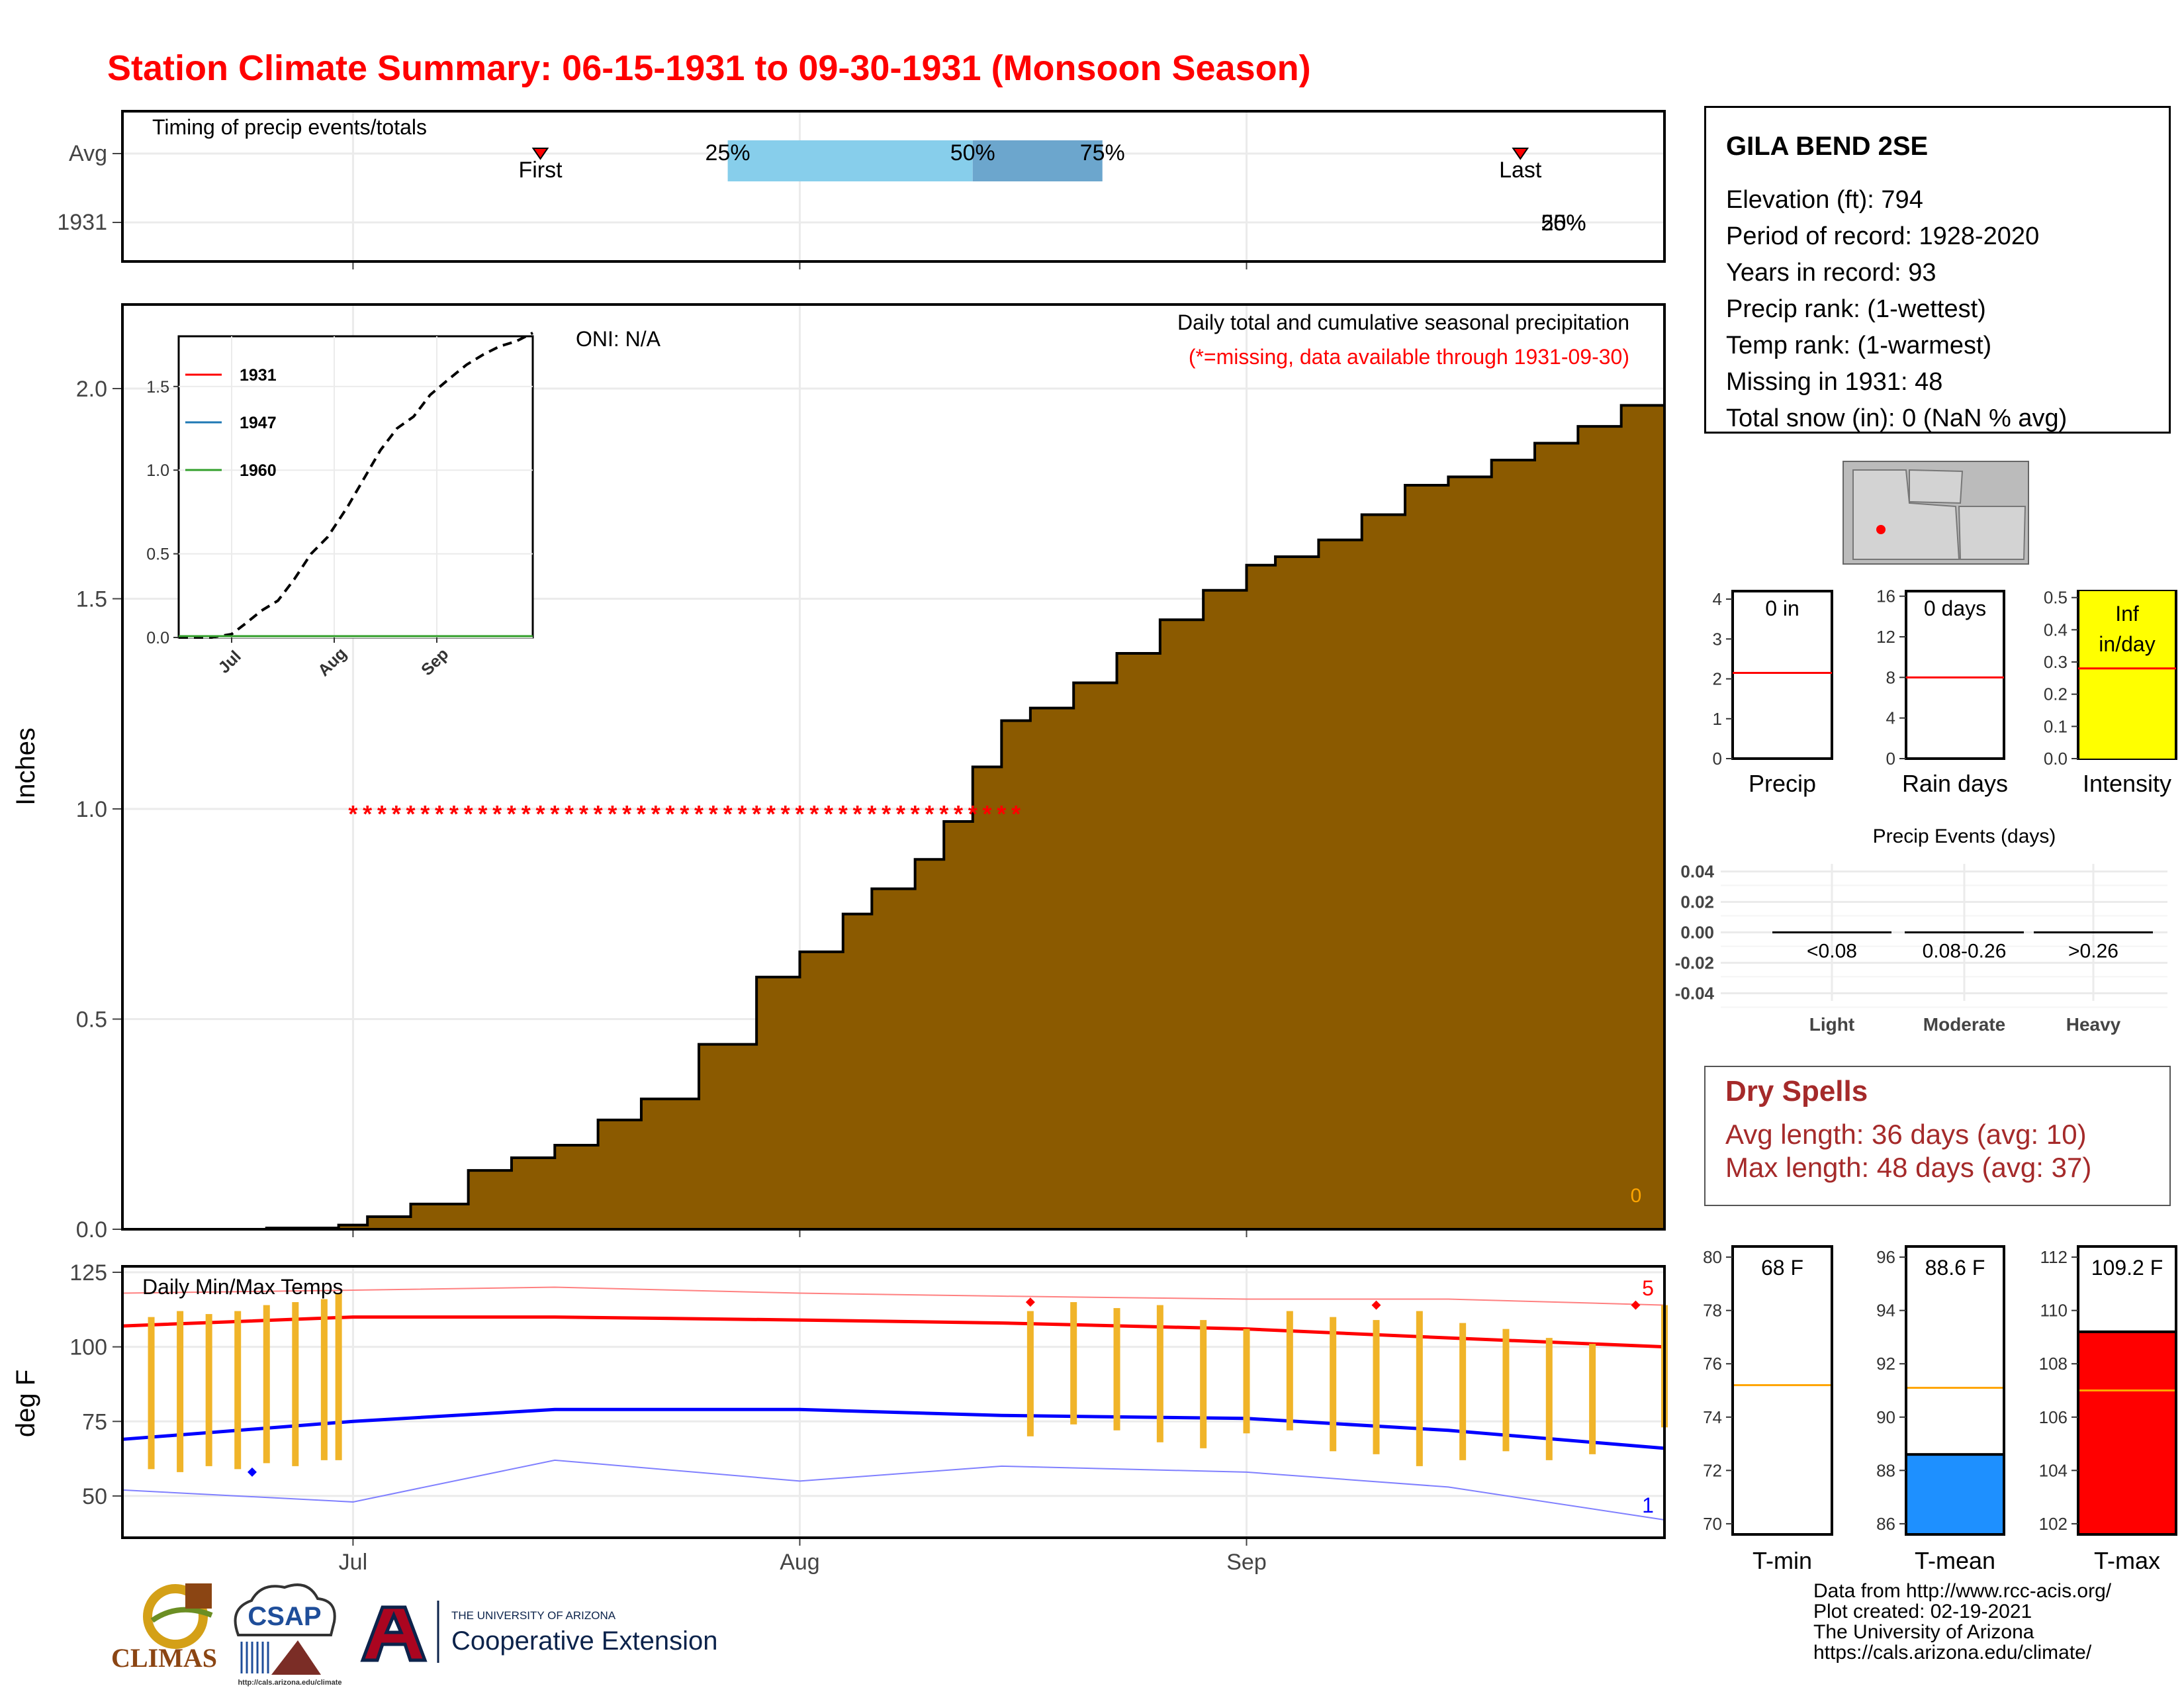 The image size is (2184, 1688). Describe the element at coordinates (893, 1490) in the screenshot. I see `record-min-line` at that location.